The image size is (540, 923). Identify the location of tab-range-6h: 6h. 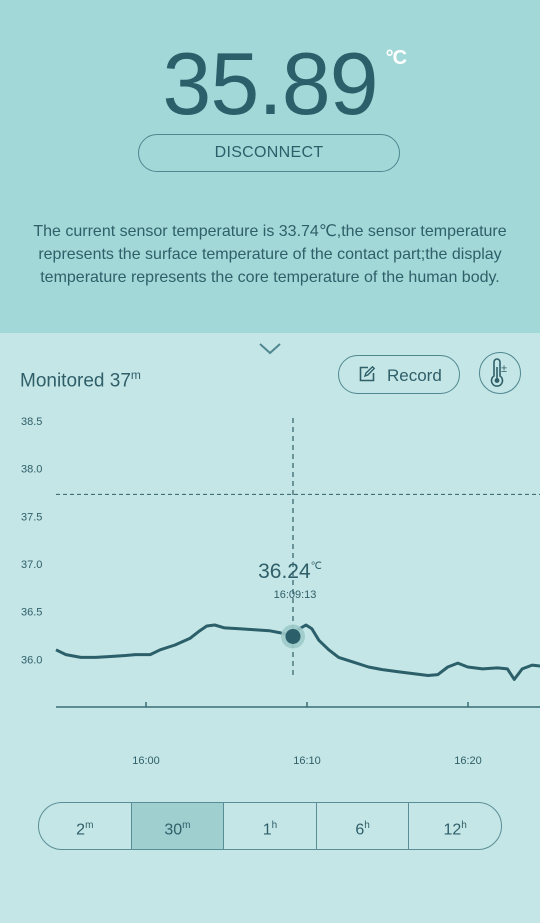
(363, 826).